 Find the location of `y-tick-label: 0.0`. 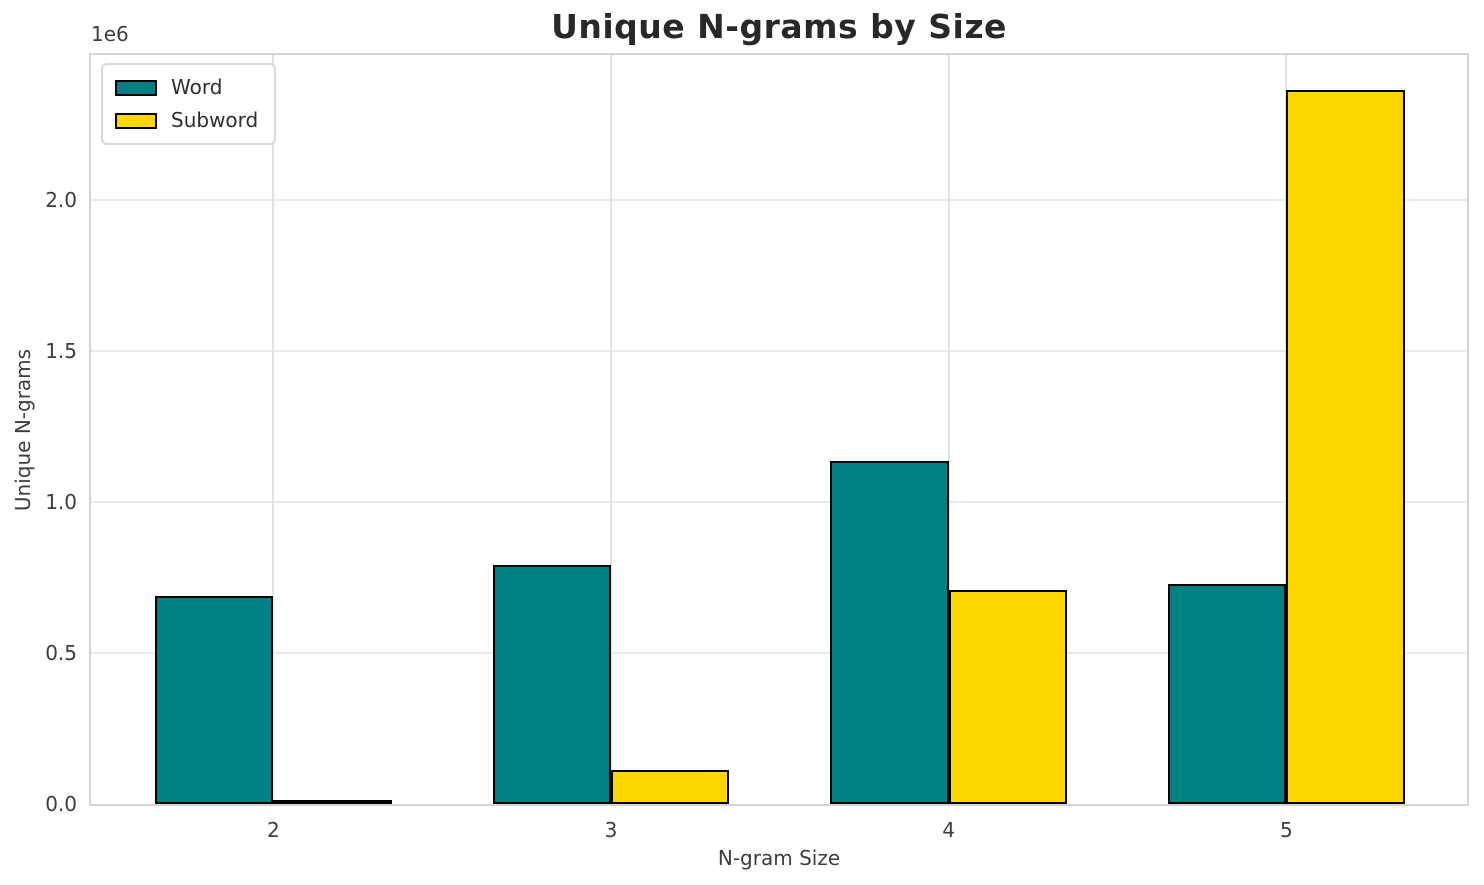

y-tick-label: 0.0 is located at coordinates (61, 804).